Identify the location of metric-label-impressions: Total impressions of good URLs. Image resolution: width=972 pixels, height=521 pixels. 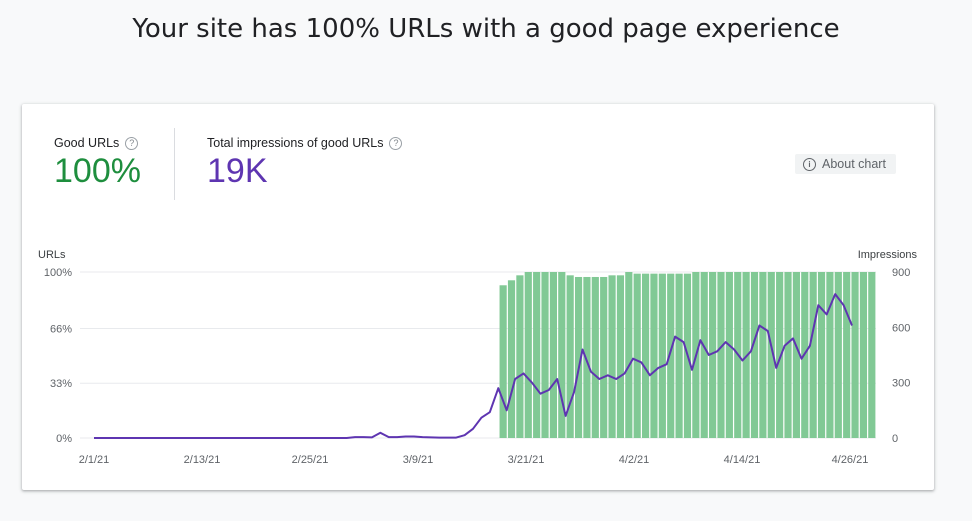
(295, 143).